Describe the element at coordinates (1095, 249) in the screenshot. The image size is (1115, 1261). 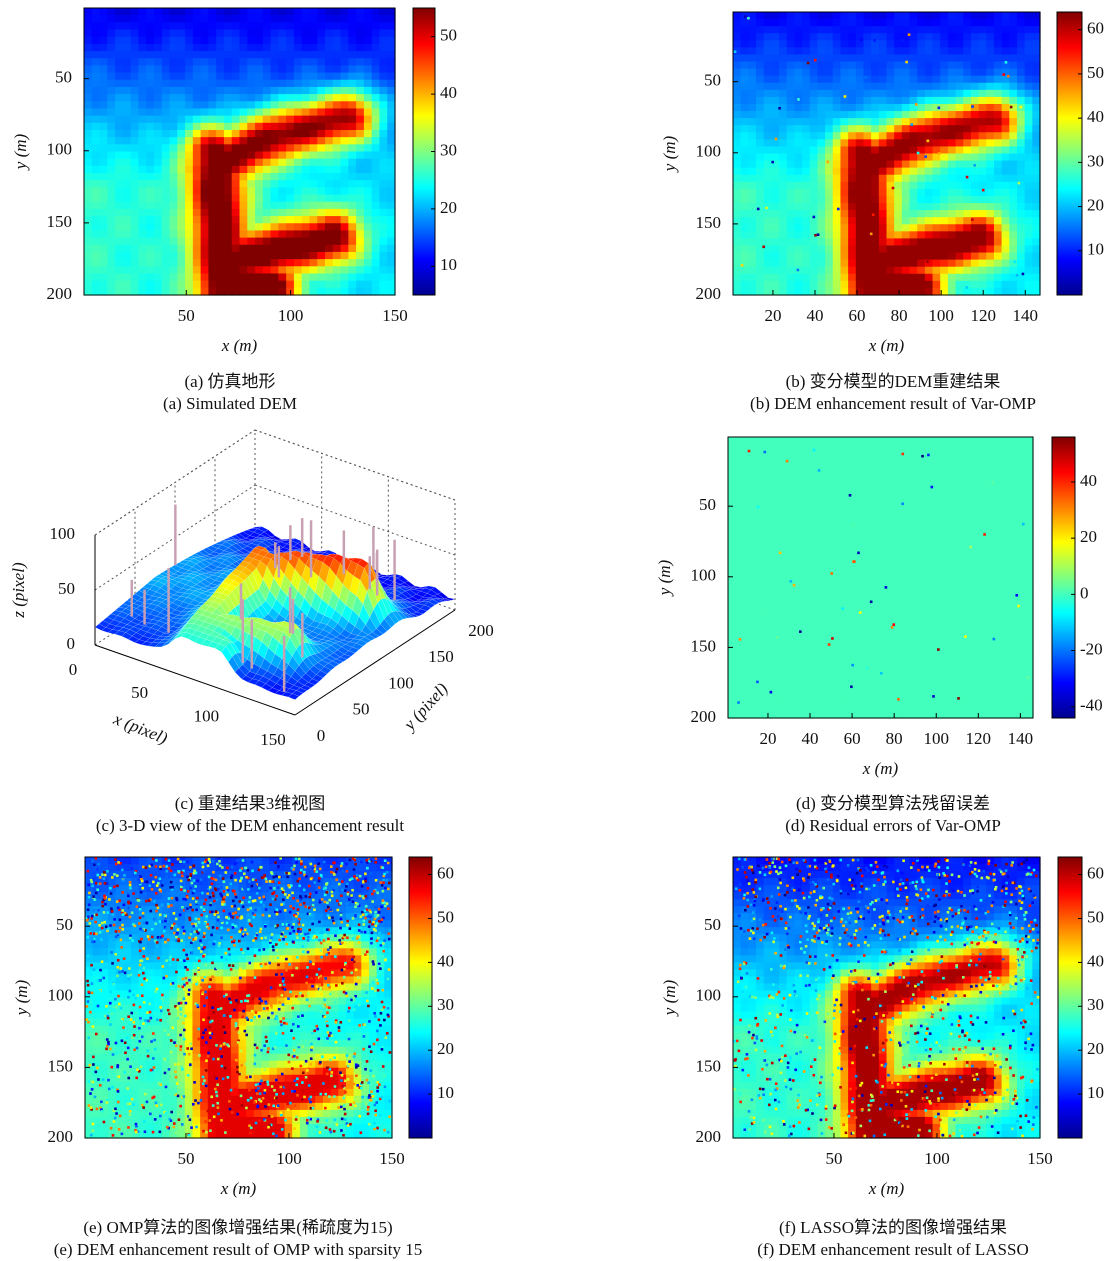
I see `colorbar-tick-label: 10` at that location.